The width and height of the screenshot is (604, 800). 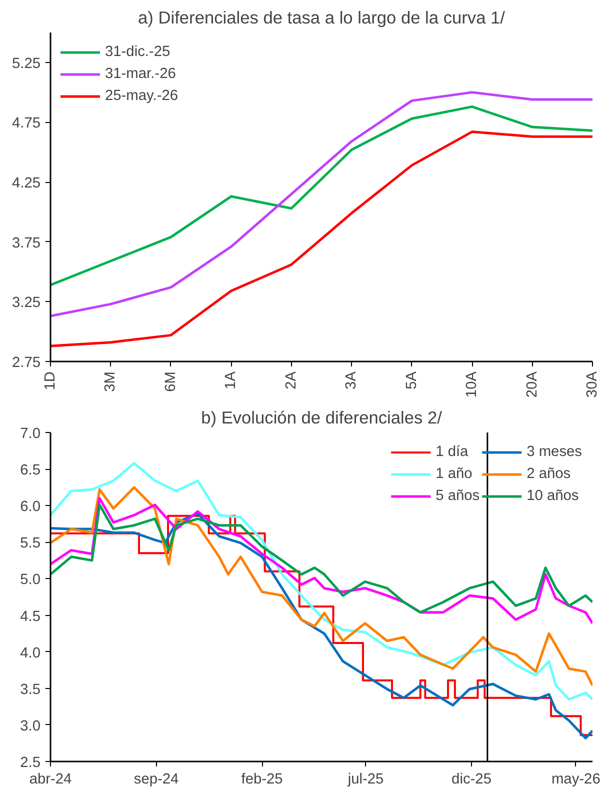 What do you see at coordinates (454, 474) in the screenshot?
I see `legend-label: 1 año` at bounding box center [454, 474].